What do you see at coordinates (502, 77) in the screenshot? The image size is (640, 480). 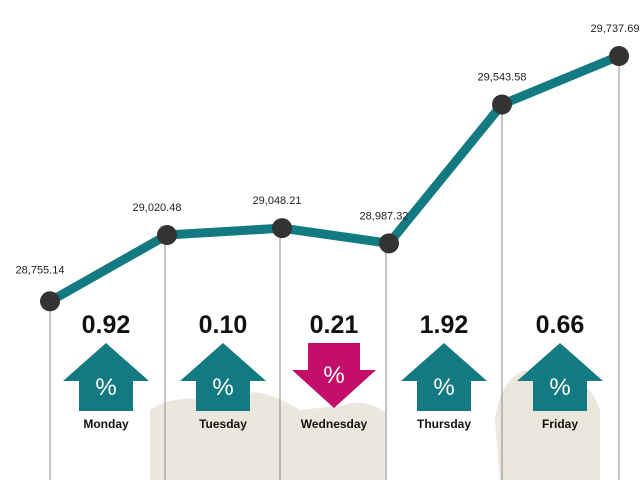 I see `data-label: 29,543.58` at bounding box center [502, 77].